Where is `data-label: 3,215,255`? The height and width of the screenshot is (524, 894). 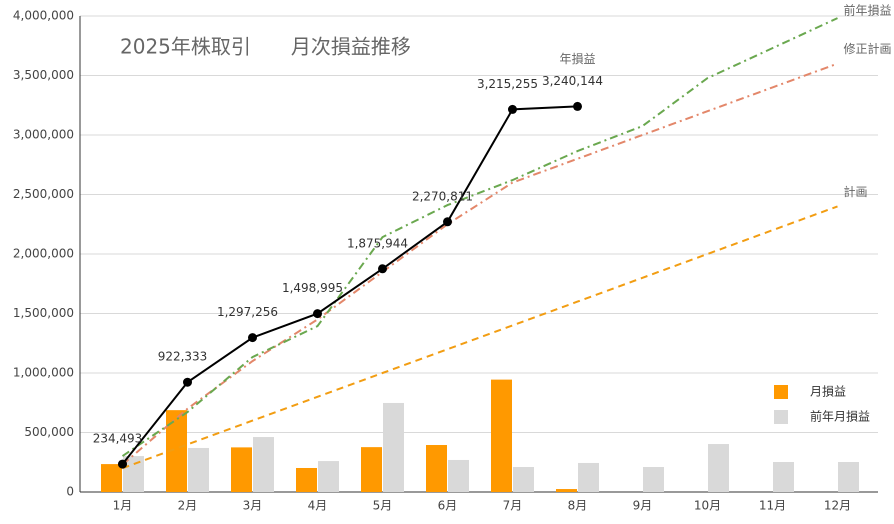 data-label: 3,215,255 is located at coordinates (507, 84).